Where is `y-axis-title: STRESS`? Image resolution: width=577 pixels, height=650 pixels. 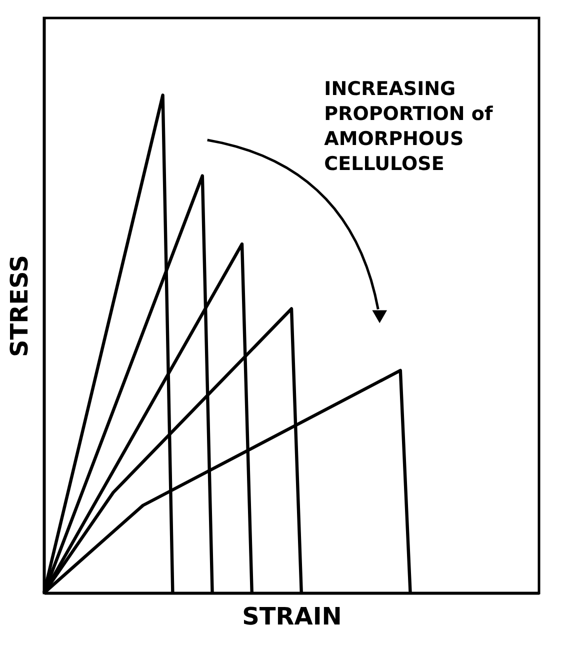 y-axis-title: STRESS is located at coordinates (20, 306).